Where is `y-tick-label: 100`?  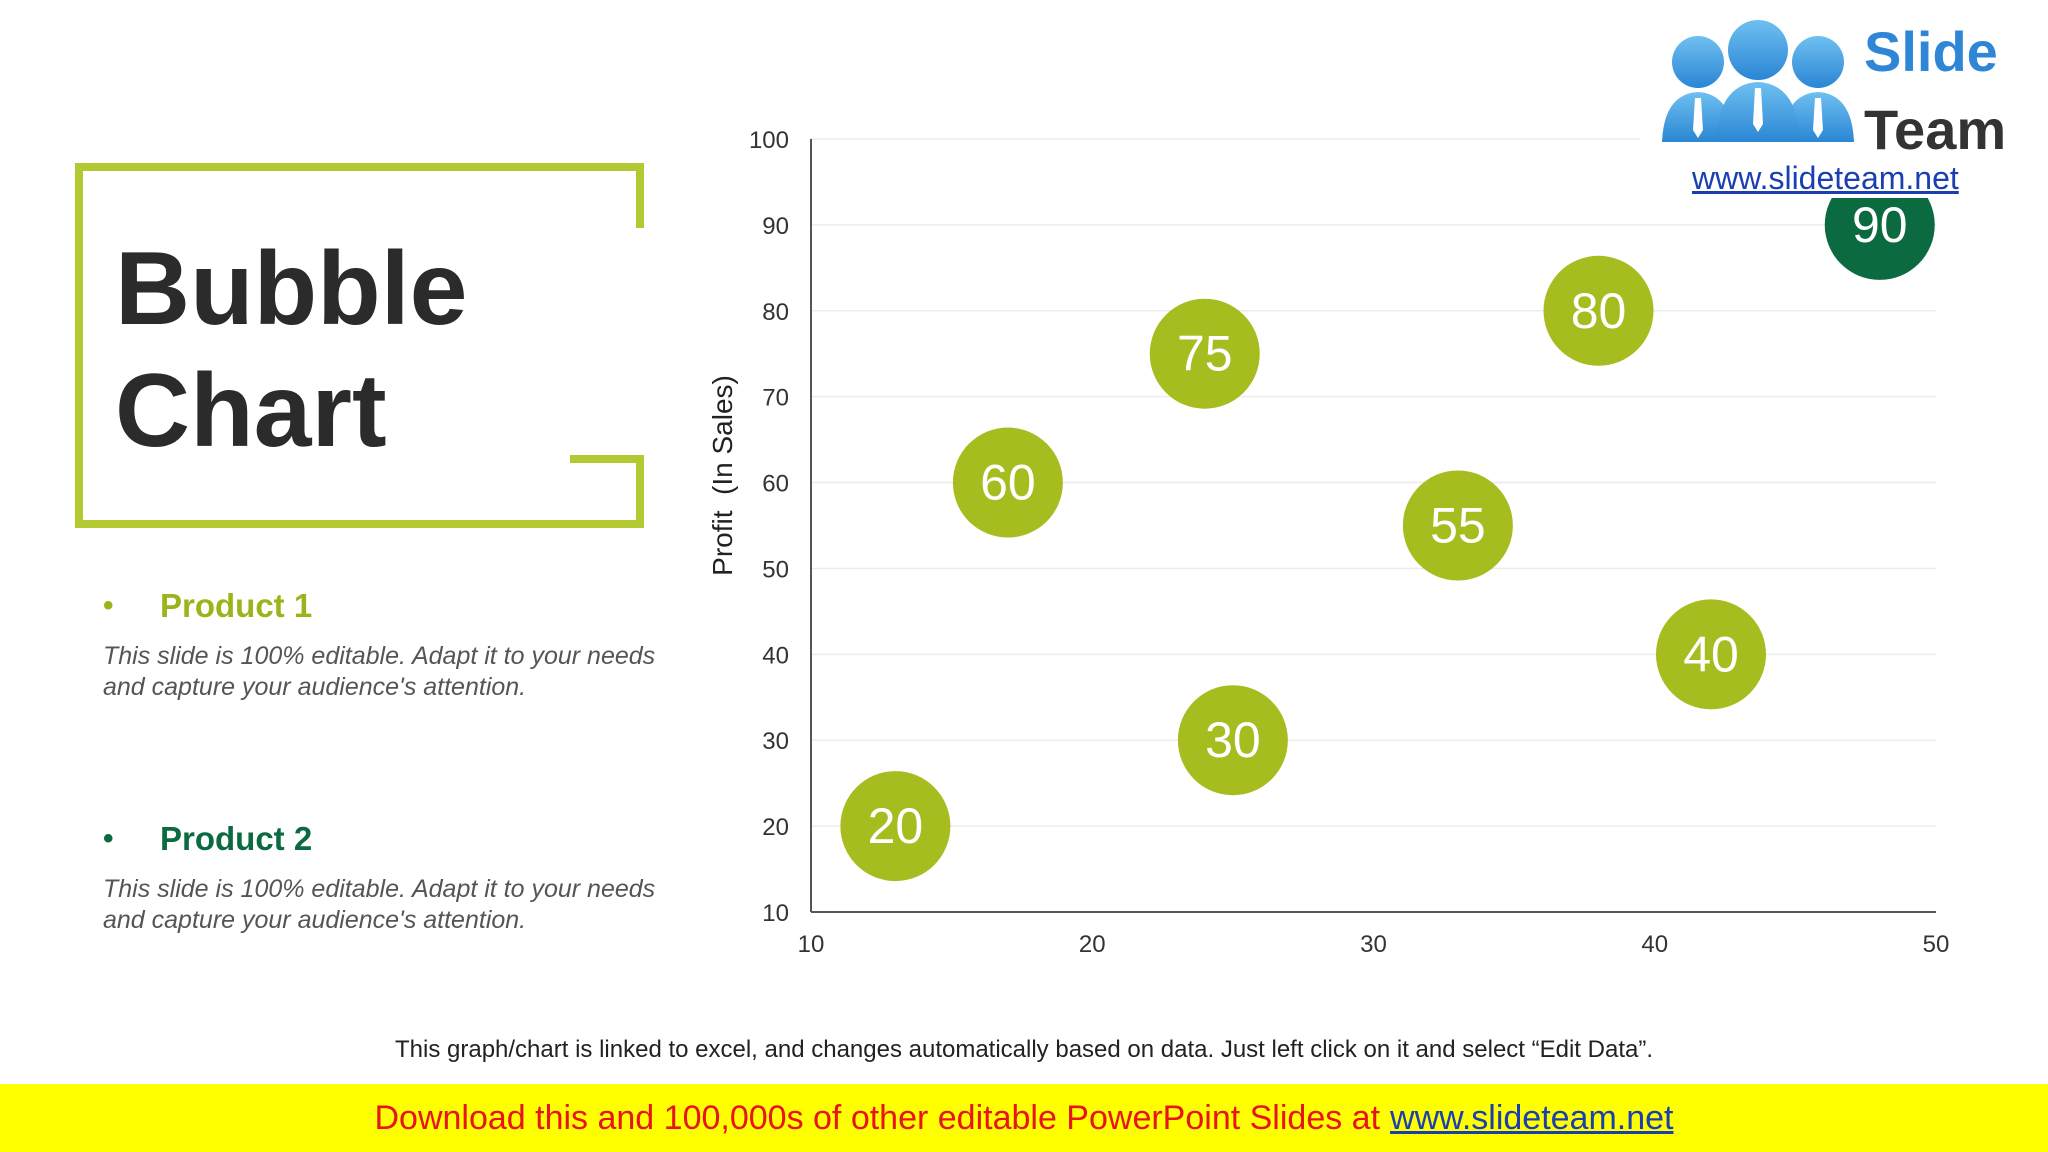 y-tick-label: 100 is located at coordinates (769, 140).